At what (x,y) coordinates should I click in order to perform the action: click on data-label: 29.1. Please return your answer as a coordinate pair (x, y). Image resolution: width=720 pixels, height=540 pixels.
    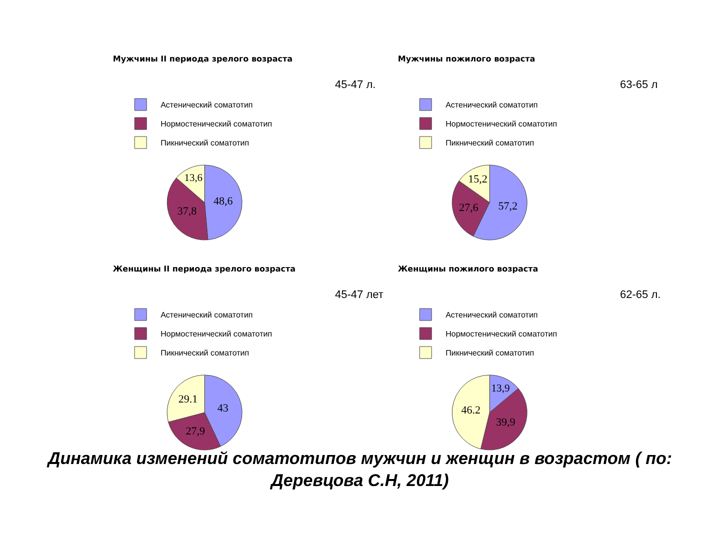
    Looking at the image, I should click on (188, 400).